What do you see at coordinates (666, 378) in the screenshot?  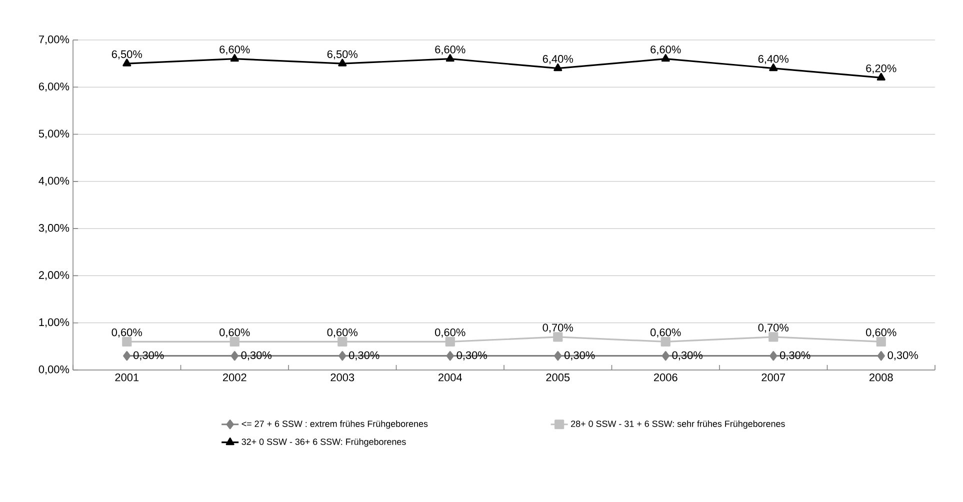 I see `x-tick-label: 2006` at bounding box center [666, 378].